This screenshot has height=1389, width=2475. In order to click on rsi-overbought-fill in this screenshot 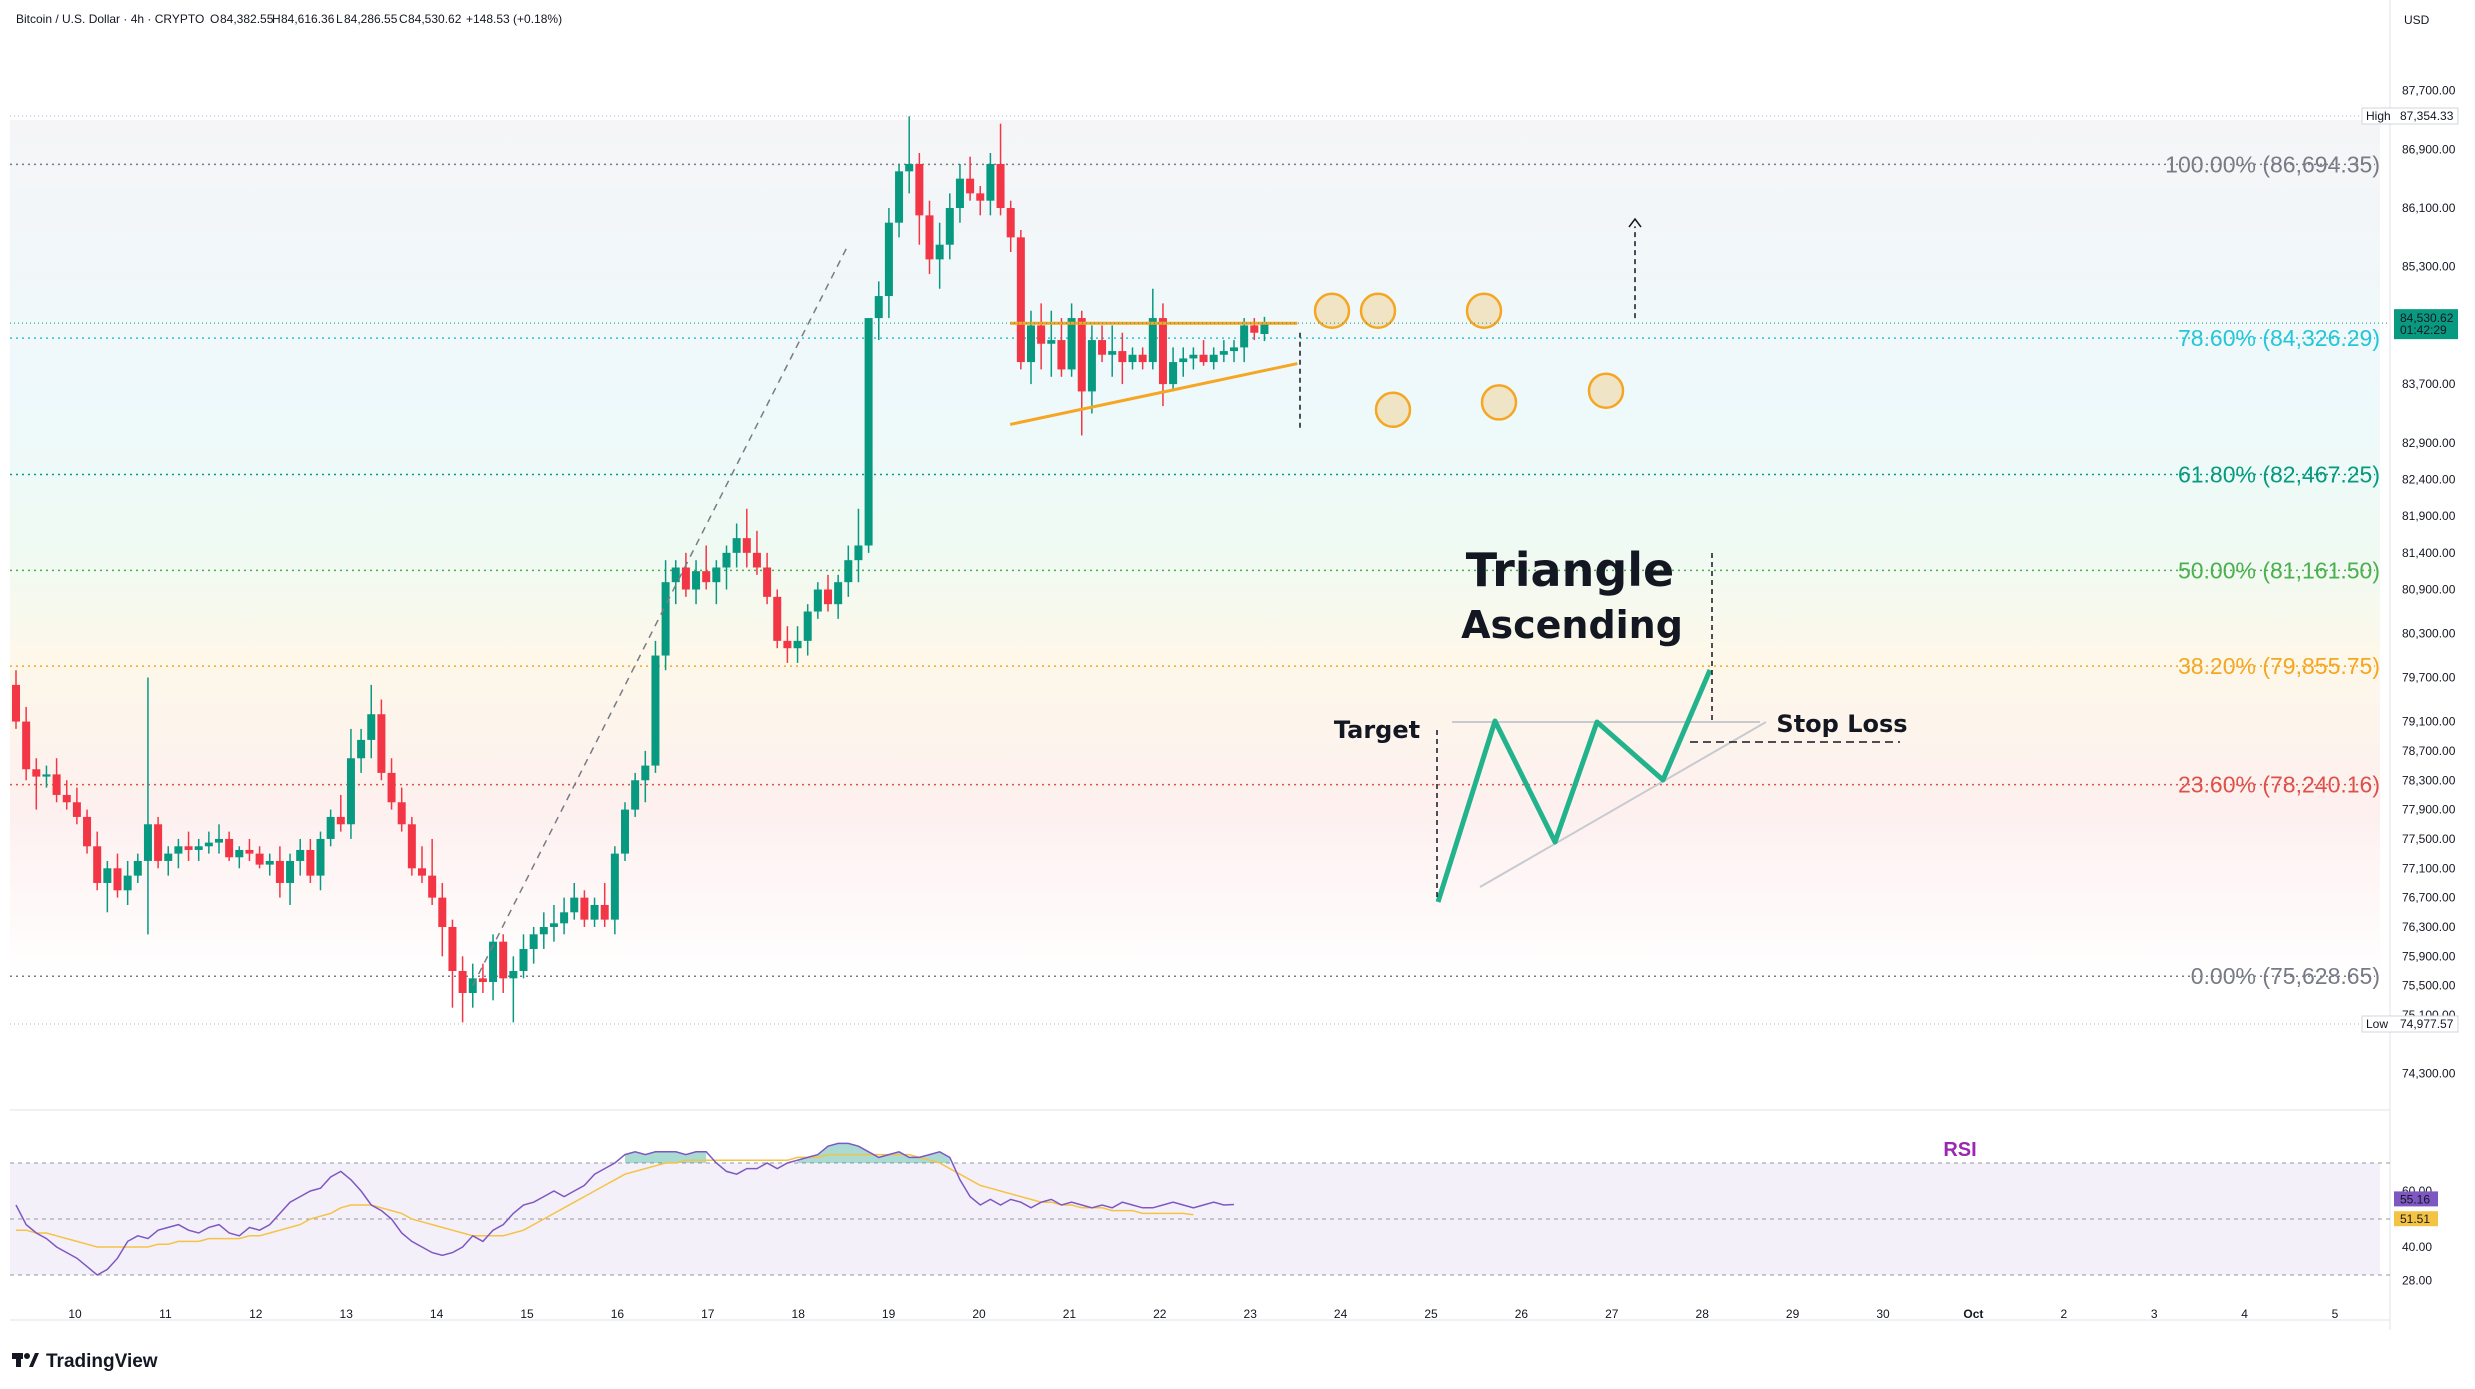, I will do `click(666, 1157)`.